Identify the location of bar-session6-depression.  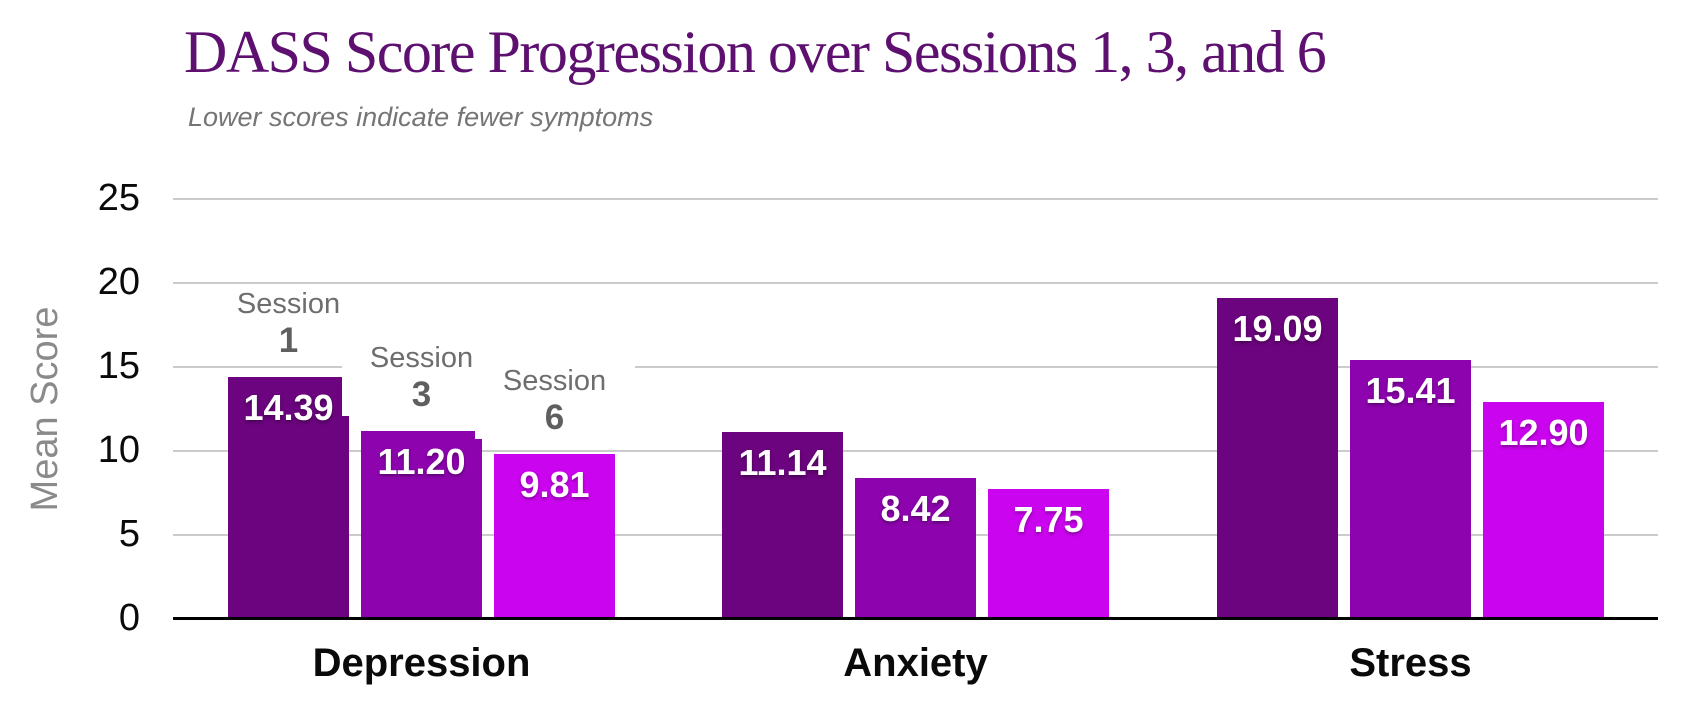
(554, 536).